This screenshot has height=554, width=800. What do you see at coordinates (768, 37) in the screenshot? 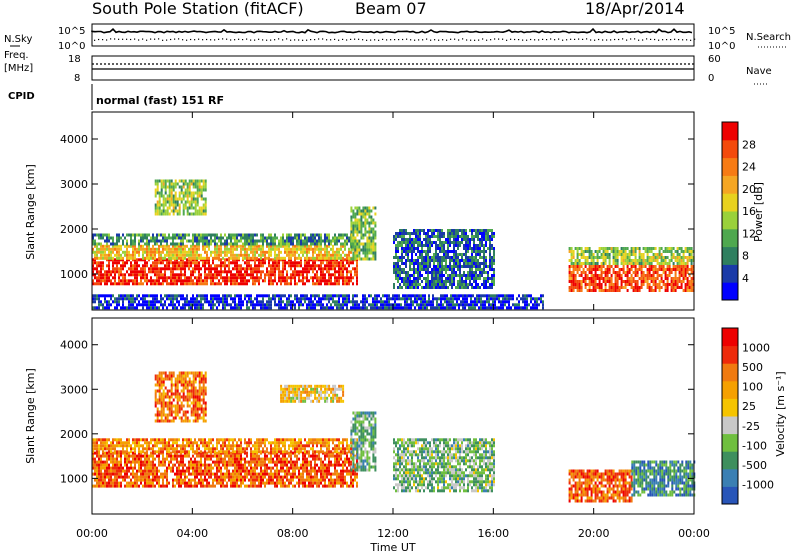
I see `noise-right-label: N.Search` at bounding box center [768, 37].